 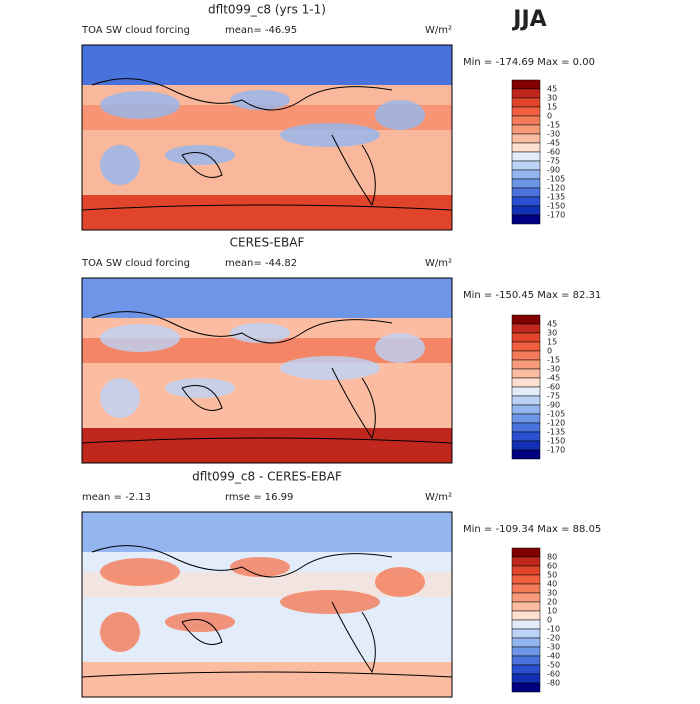 I want to click on colorbar-label: 60, so click(x=552, y=566).